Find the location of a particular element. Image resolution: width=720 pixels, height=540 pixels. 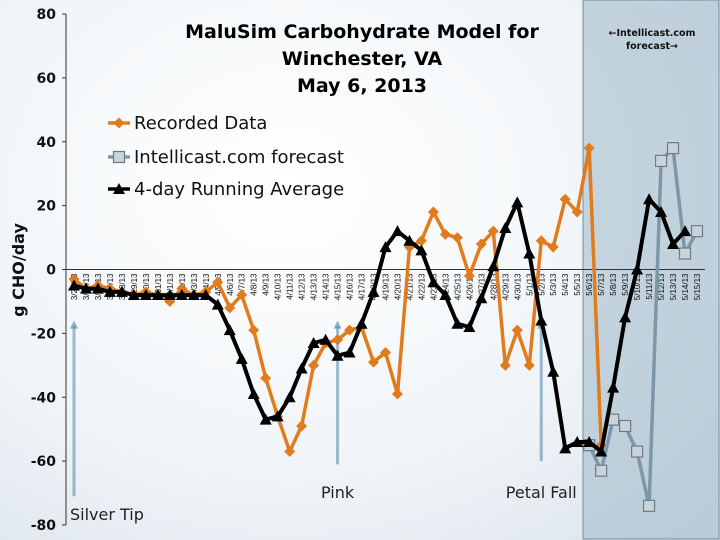

x-tick-label: 4/14/13 is located at coordinates (326, 286).